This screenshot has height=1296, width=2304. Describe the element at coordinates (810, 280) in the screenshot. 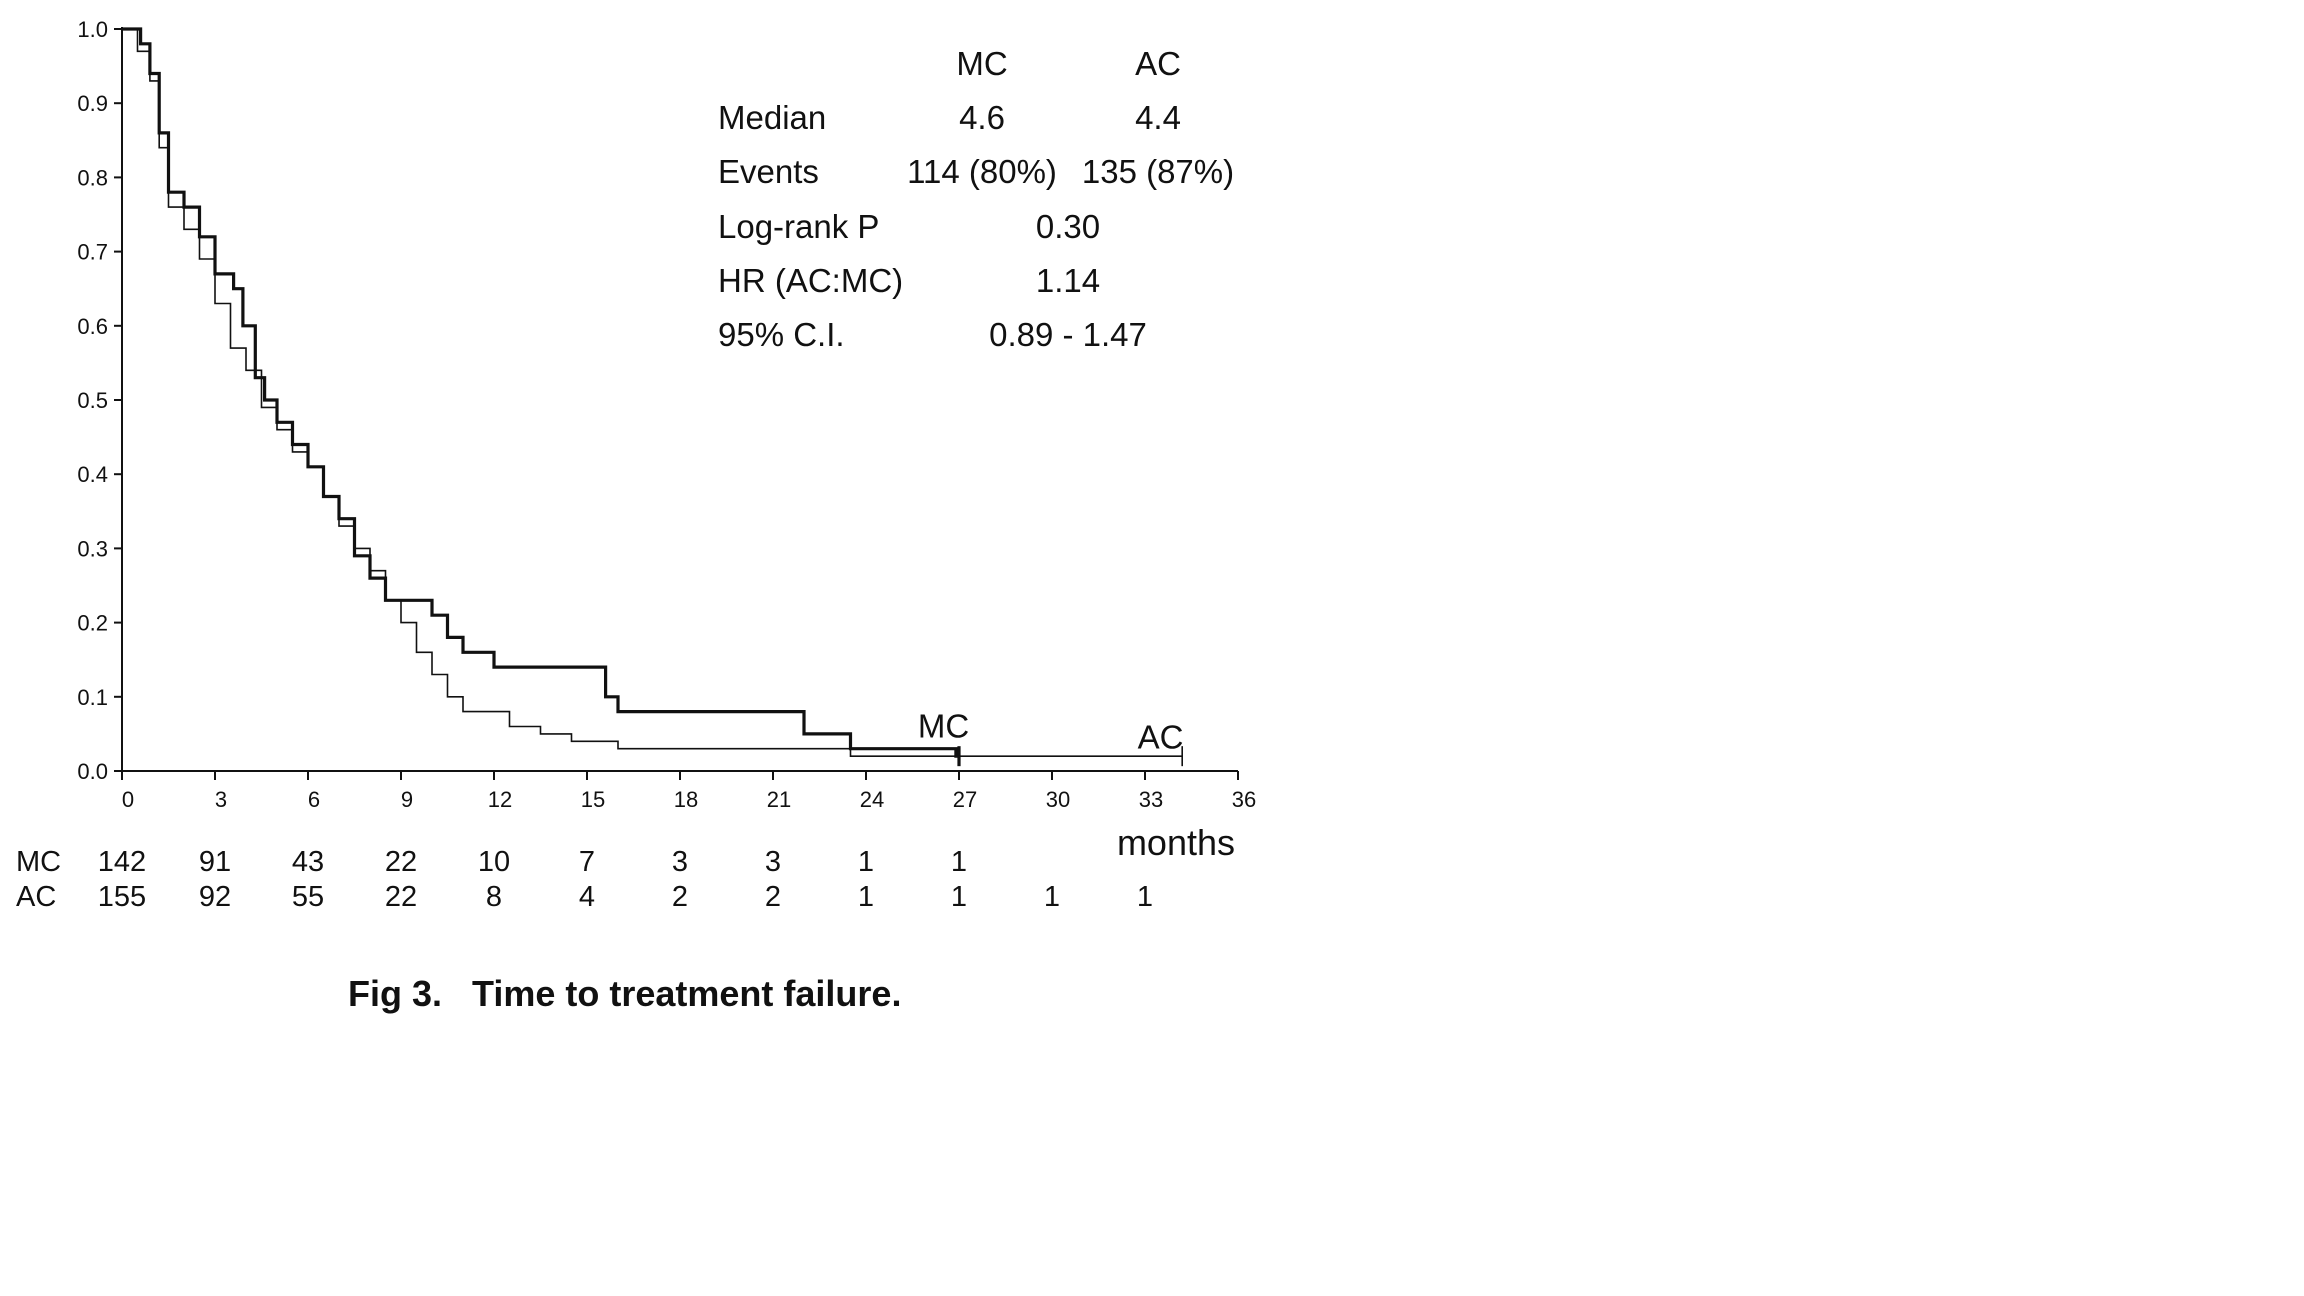

I see `stats-hr-label: HR (AC:MC)` at that location.